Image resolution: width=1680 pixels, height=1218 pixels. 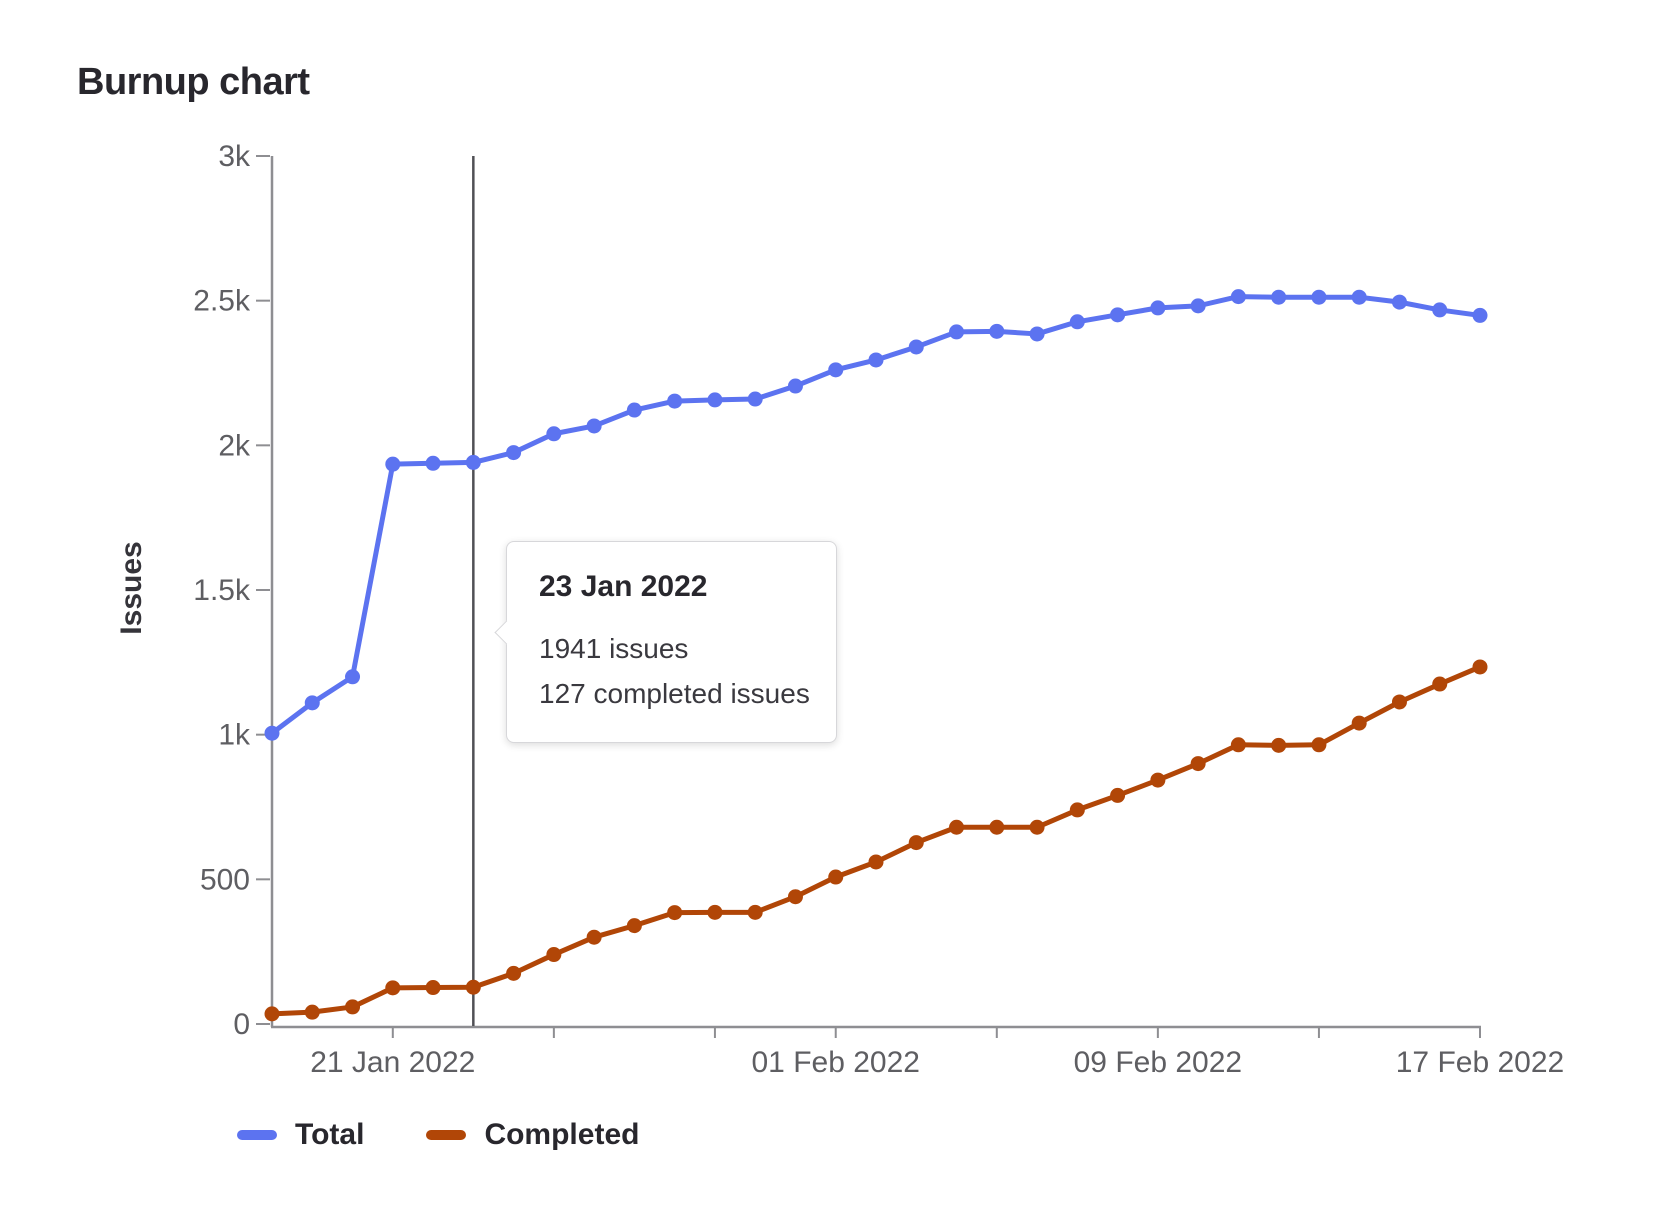 I want to click on x-tick-label: 17 Feb 2022, so click(x=1480, y=1062).